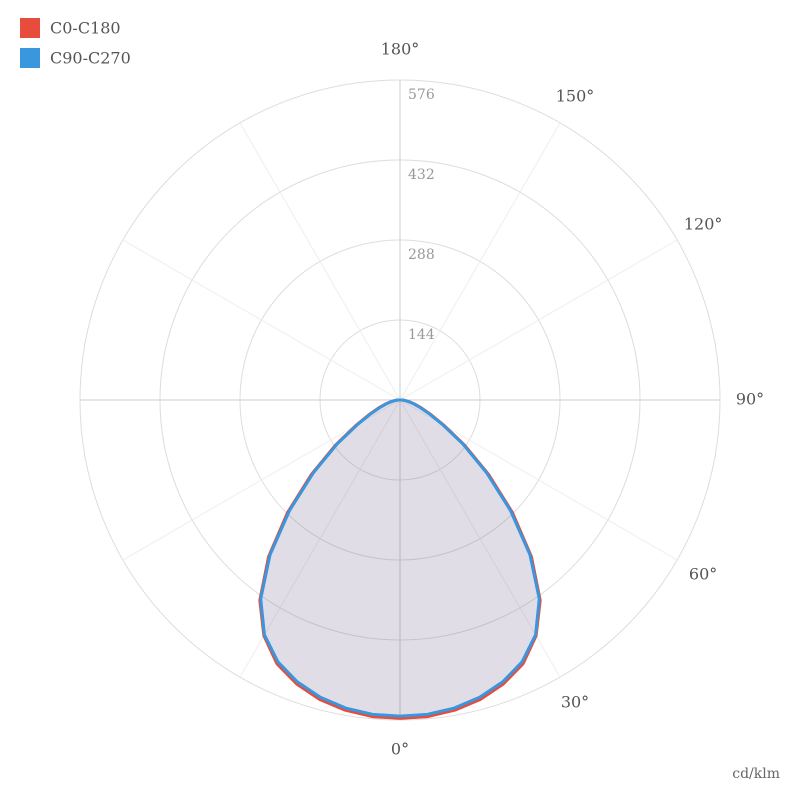 Image resolution: width=800 pixels, height=800 pixels. Describe the element at coordinates (421, 255) in the screenshot. I see `r-tick-label: 288` at that location.